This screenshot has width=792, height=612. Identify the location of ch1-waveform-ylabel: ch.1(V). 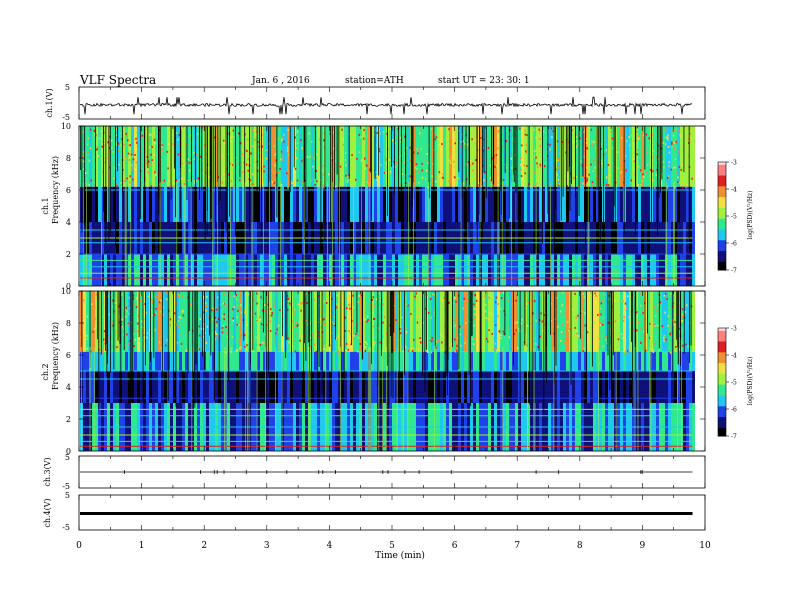
(49, 102).